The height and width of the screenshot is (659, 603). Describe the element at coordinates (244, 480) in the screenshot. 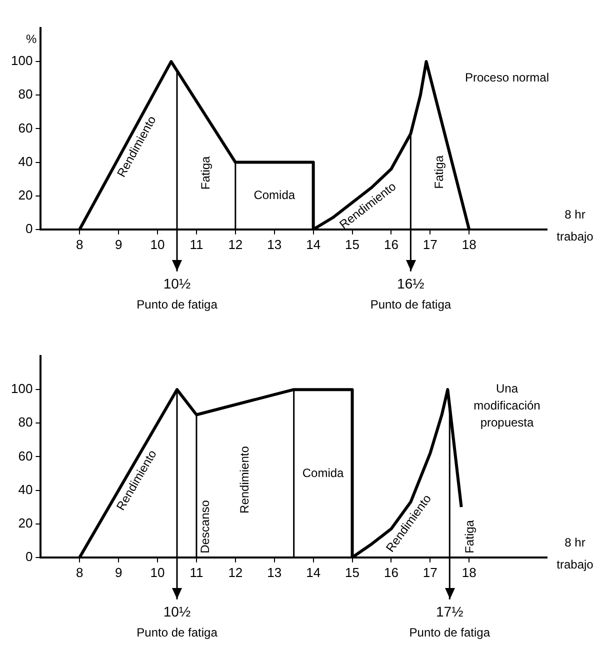

I see `annotation: Rendimiento` at that location.